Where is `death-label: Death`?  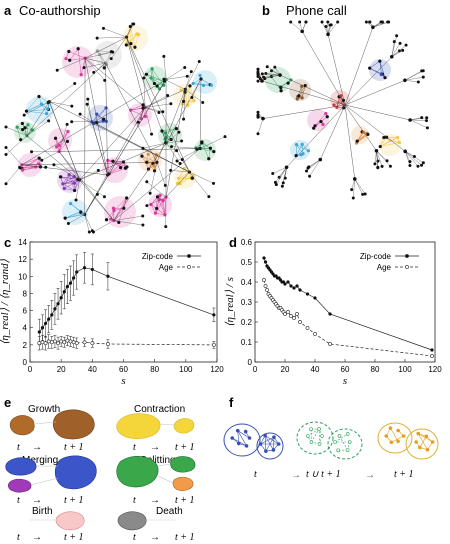
death-label: Death is located at coordinates (169, 511).